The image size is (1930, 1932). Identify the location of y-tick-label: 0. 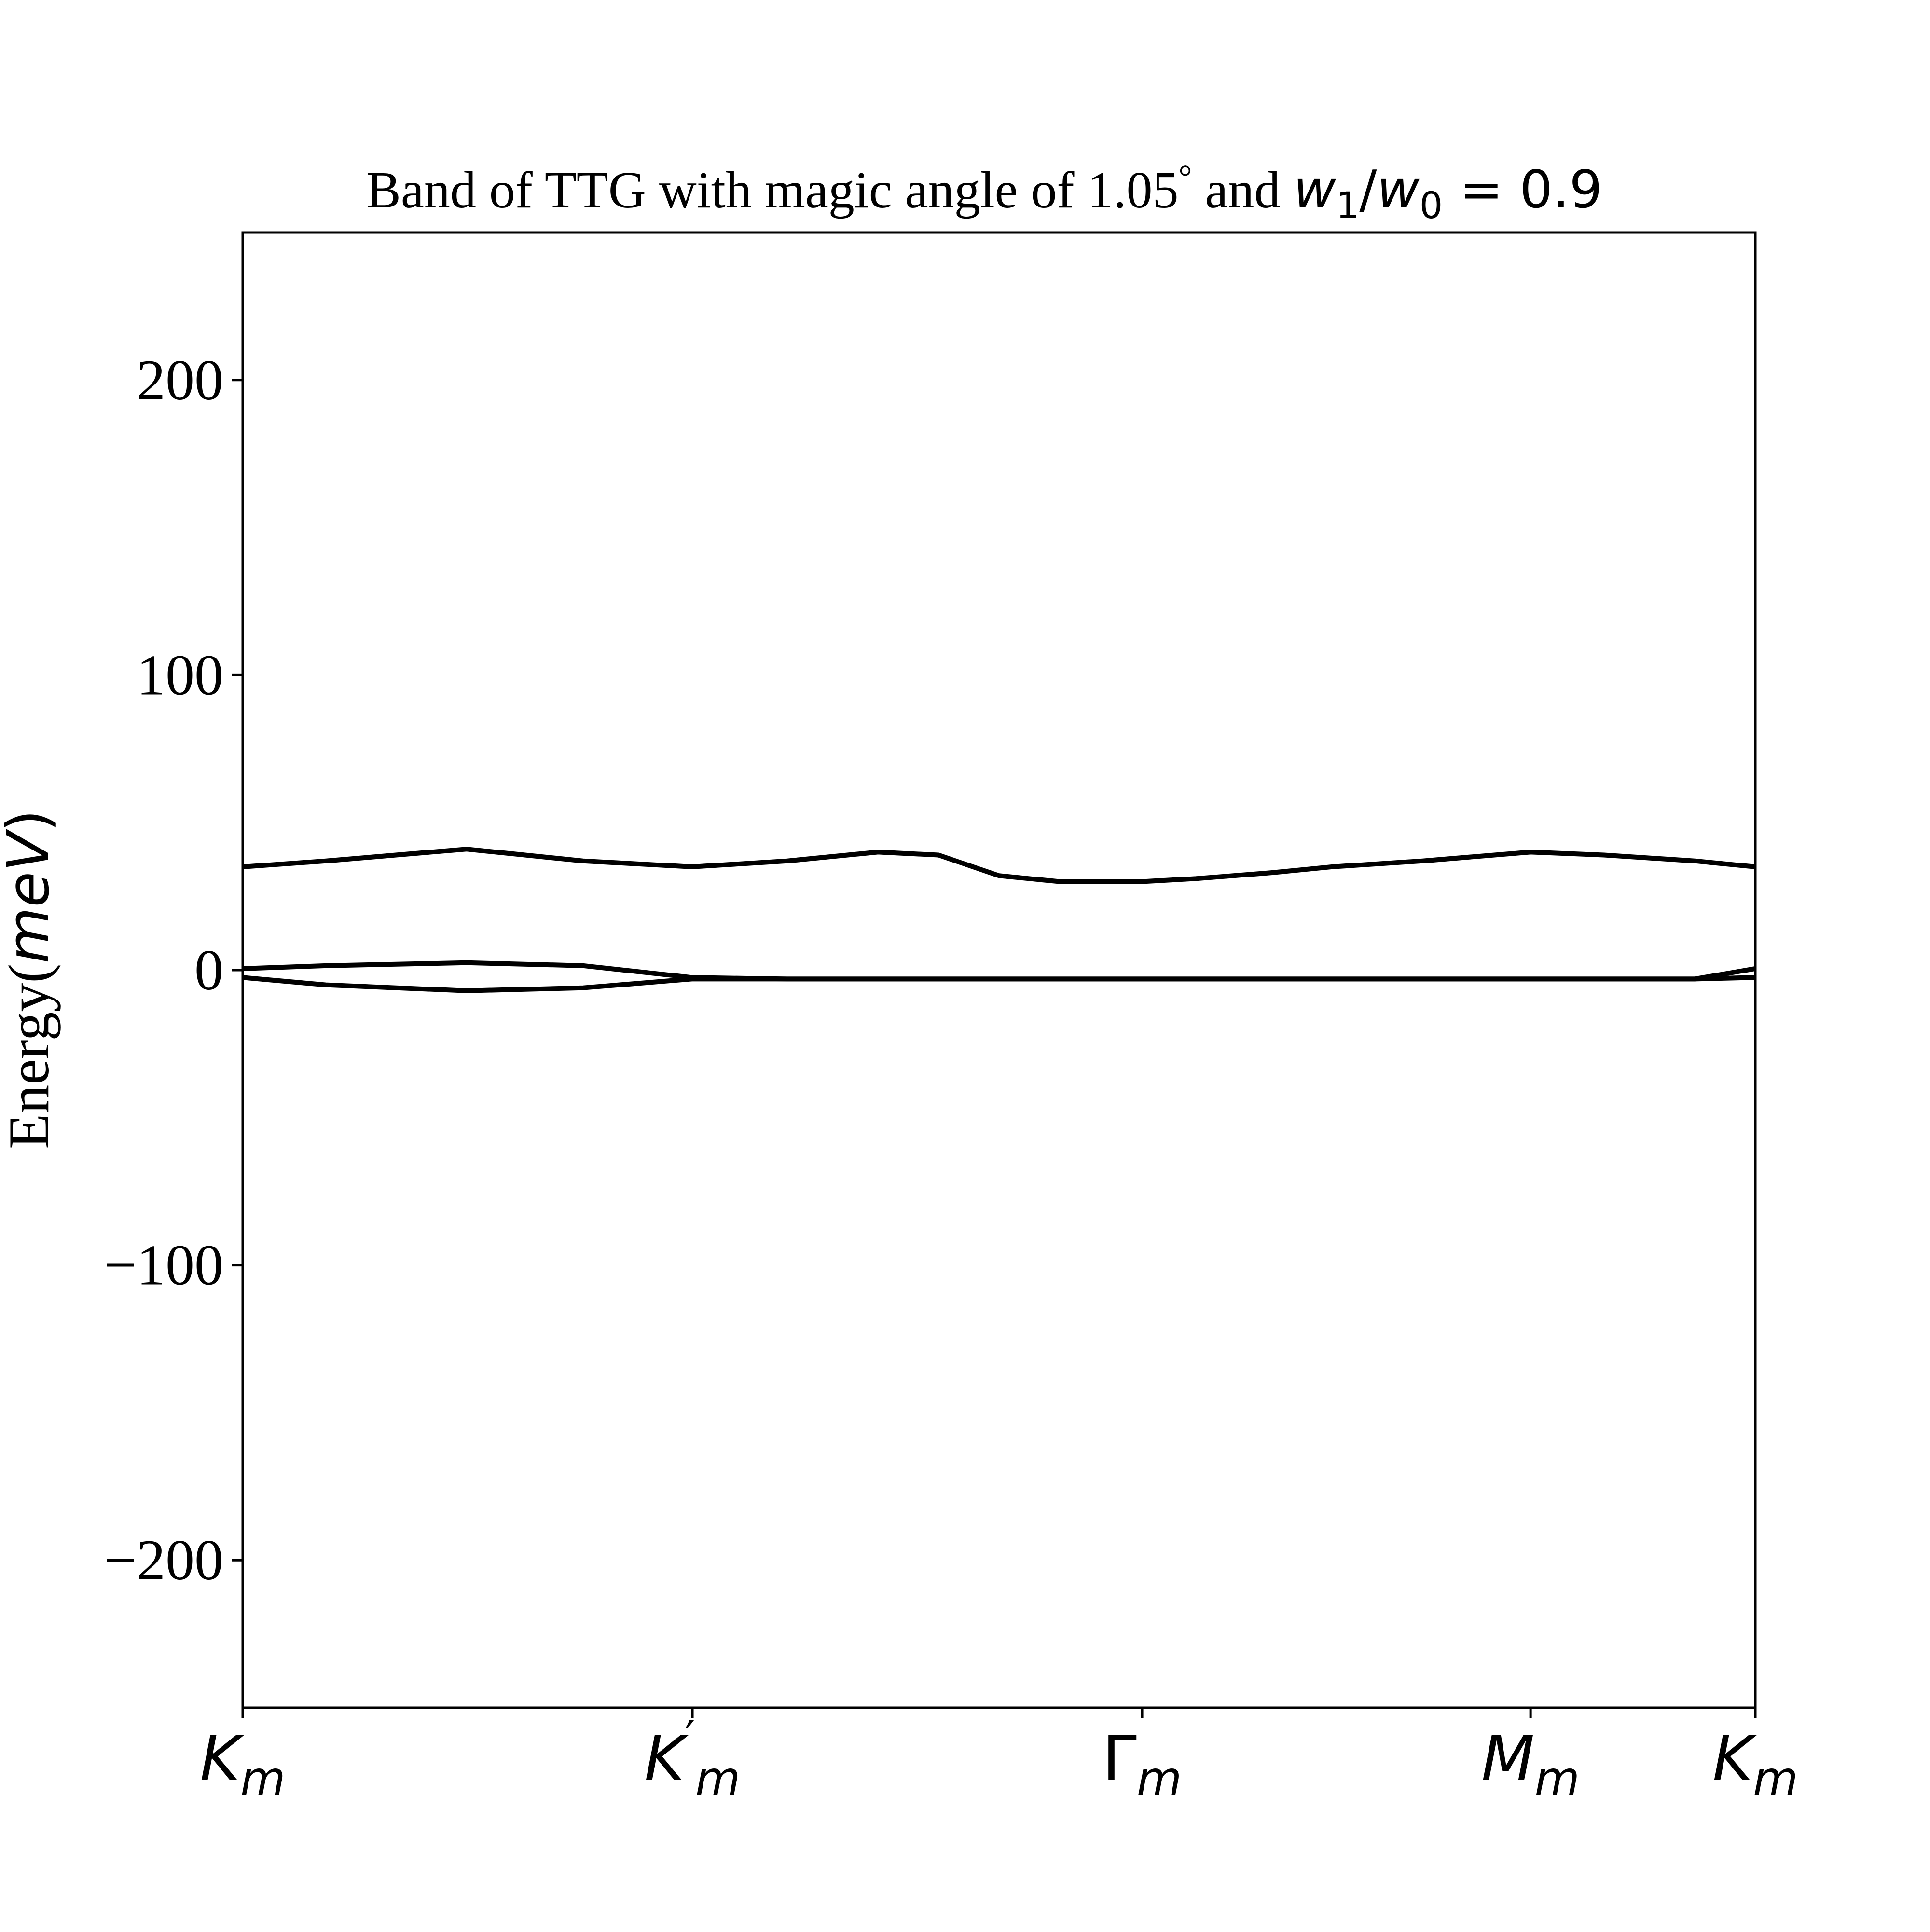
(208, 970).